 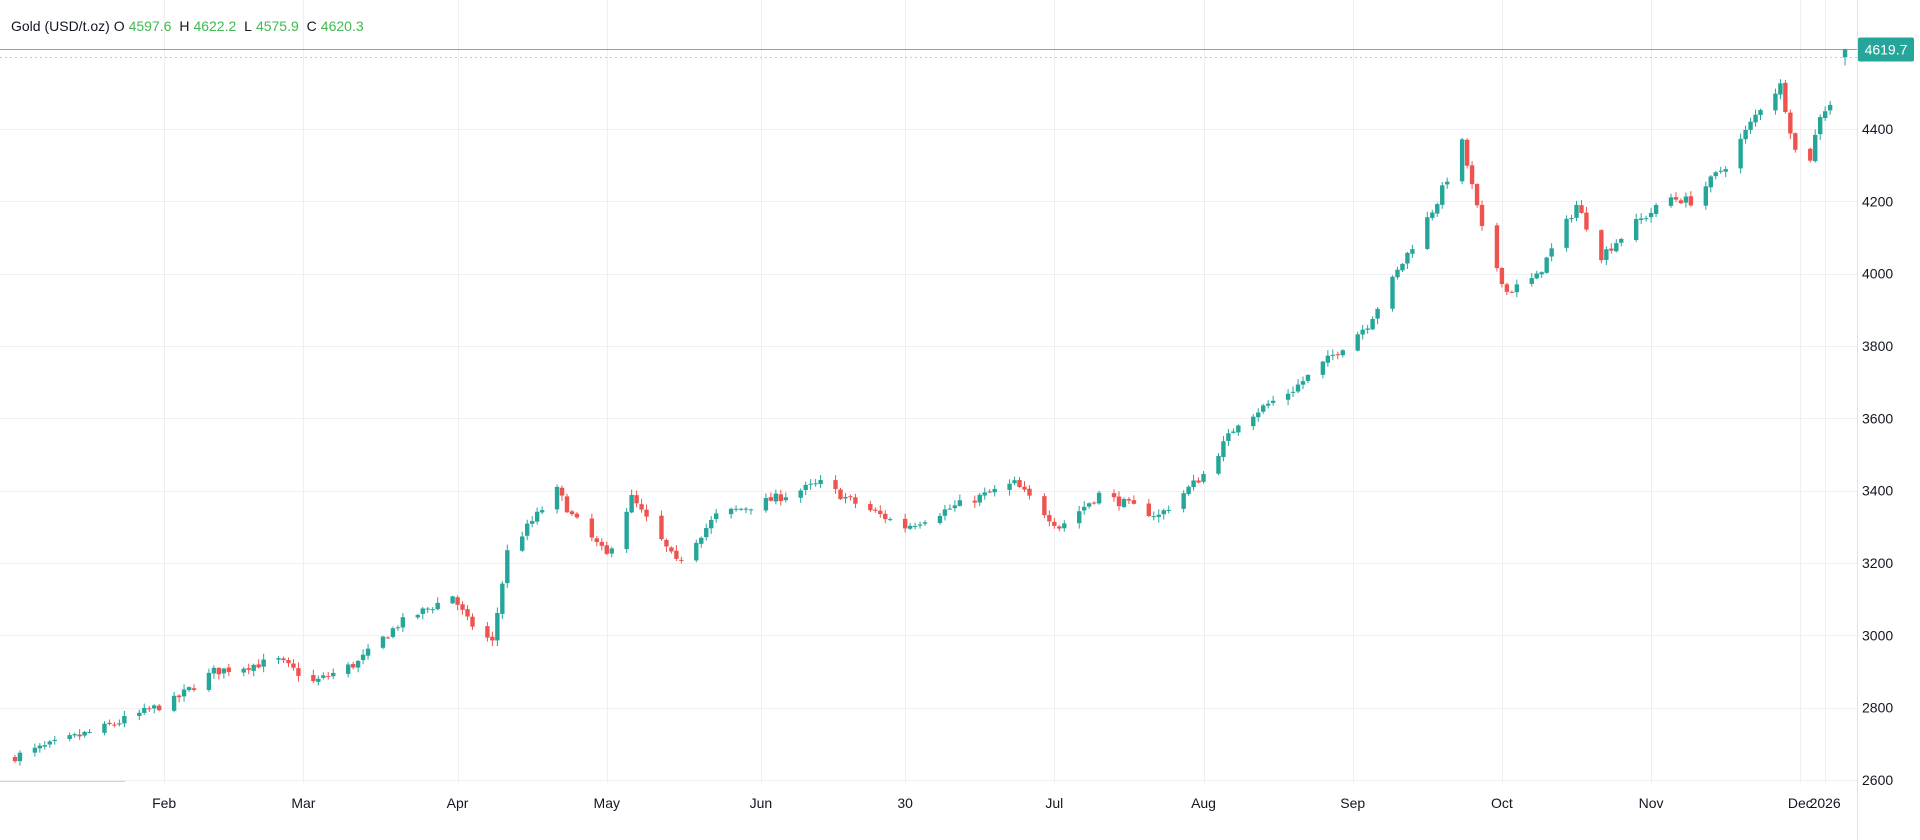 What do you see at coordinates (1502, 803) in the screenshot?
I see `x-tick-label: Oct` at bounding box center [1502, 803].